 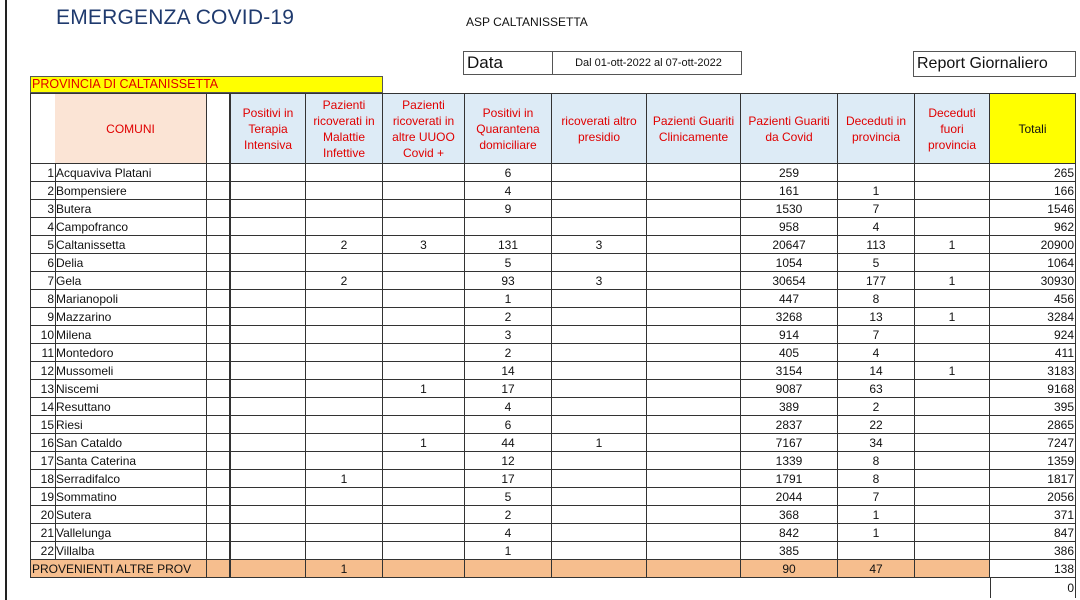 I want to click on data-cell: 1546, so click(x=1033, y=209).